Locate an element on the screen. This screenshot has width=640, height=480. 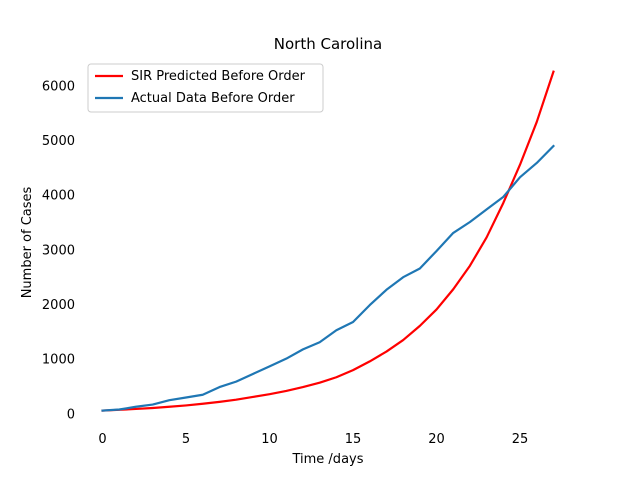
y-tick-label: 1000 is located at coordinates (58, 360).